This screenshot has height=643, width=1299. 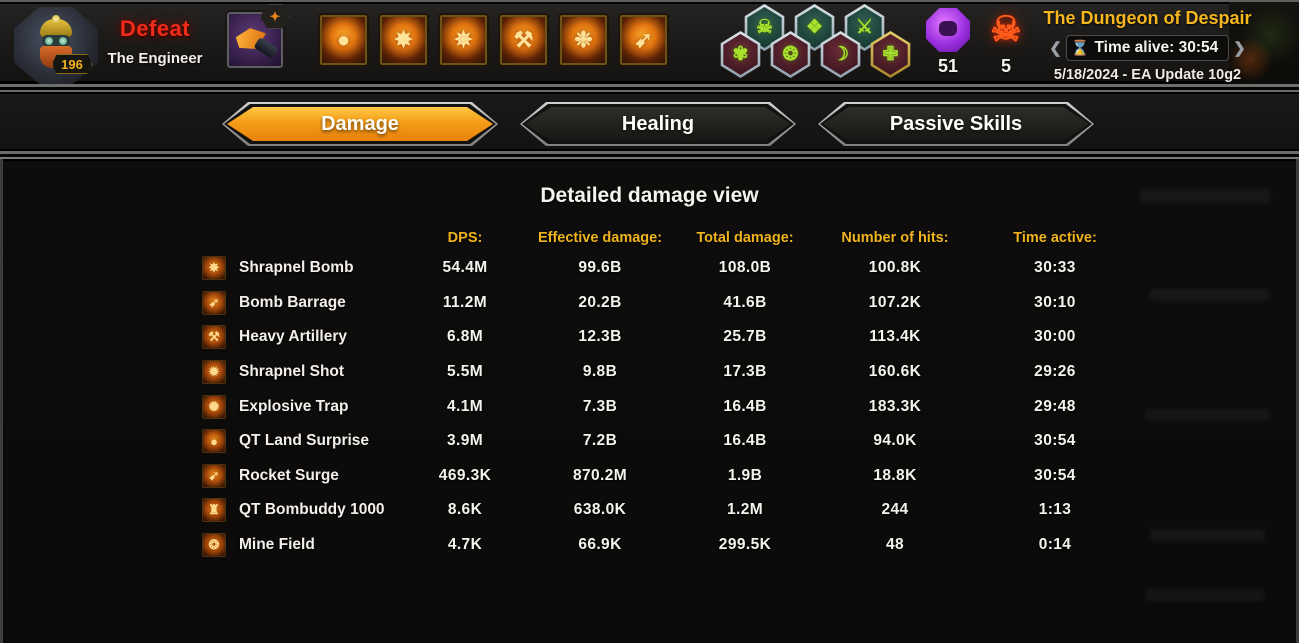 I want to click on equipped-skills-row: ● ✸ ✵ ⚒ ❉ ➹, so click(x=493, y=40).